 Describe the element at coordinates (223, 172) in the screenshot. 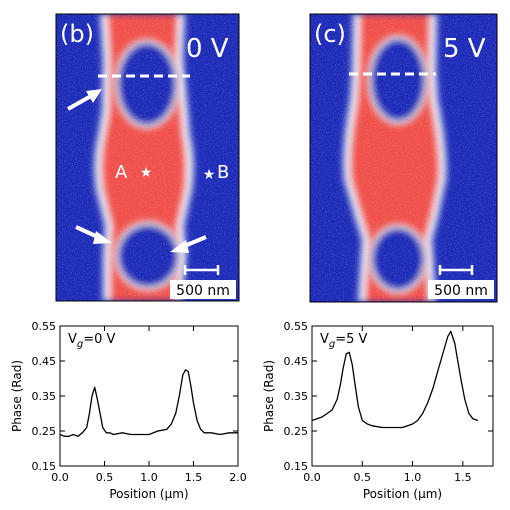

I see `point-b-label: B` at that location.